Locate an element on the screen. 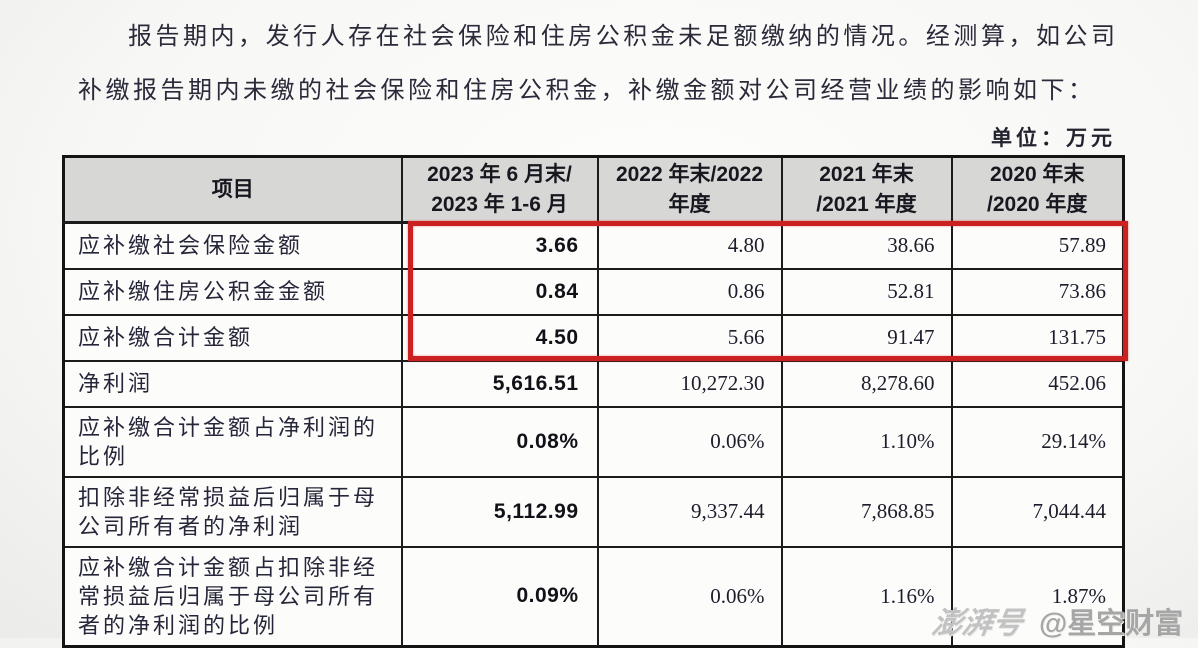  cell-value: 8,278.60 is located at coordinates (866, 383).